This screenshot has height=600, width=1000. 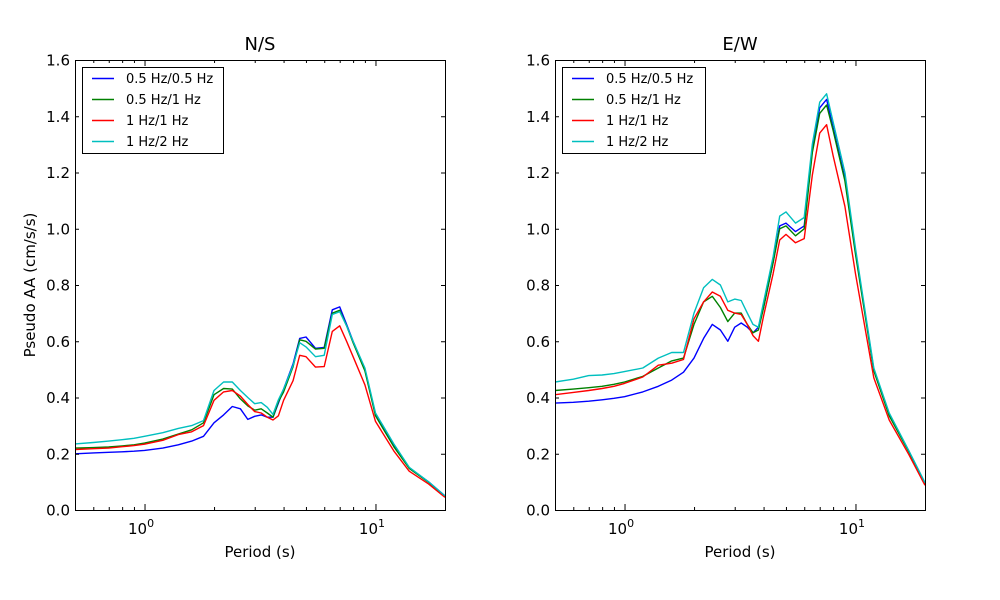 What do you see at coordinates (260, 44) in the screenshot?
I see `chart-title: N/S` at bounding box center [260, 44].